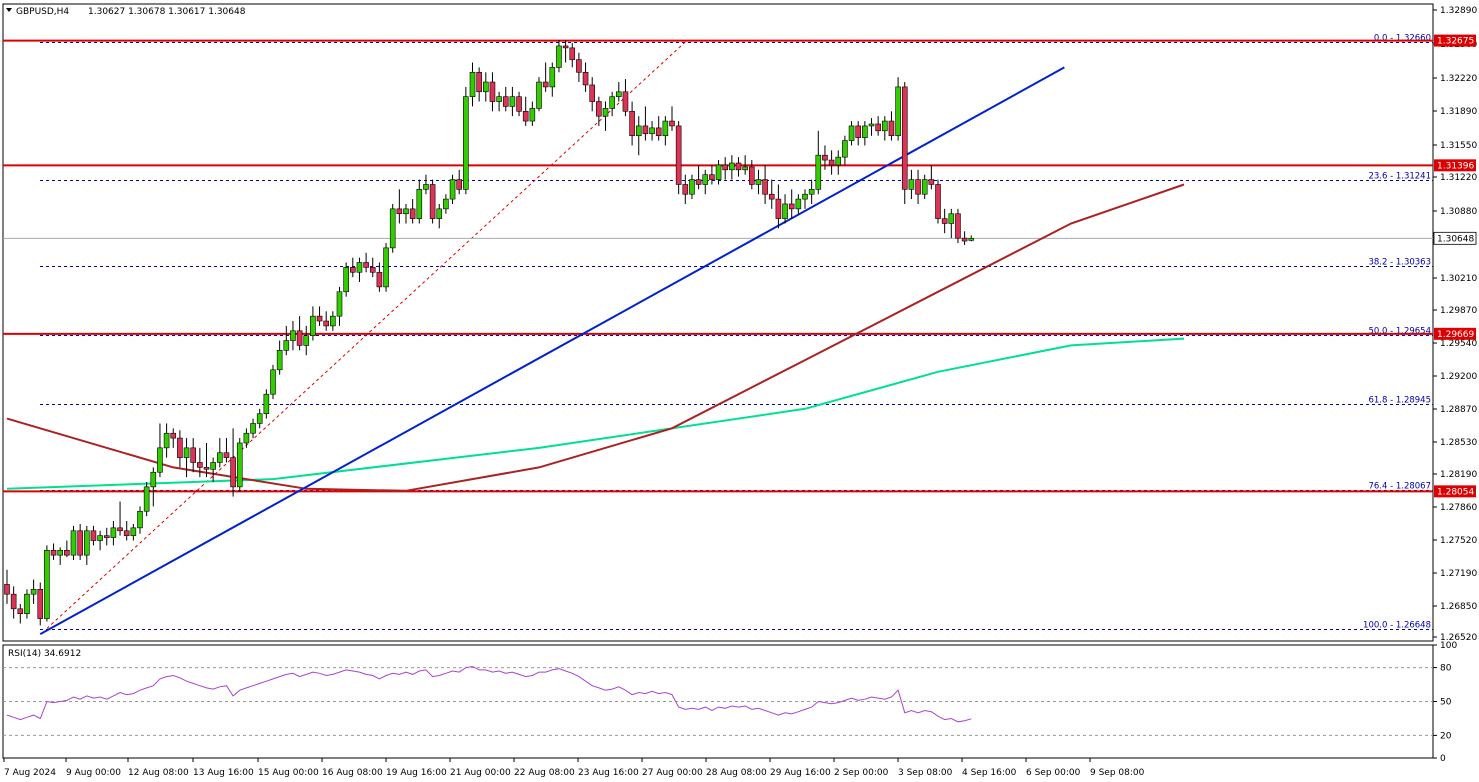 The width and height of the screenshot is (1479, 782). I want to click on rsi-label: RSI(14) 34.6912, so click(44, 654).